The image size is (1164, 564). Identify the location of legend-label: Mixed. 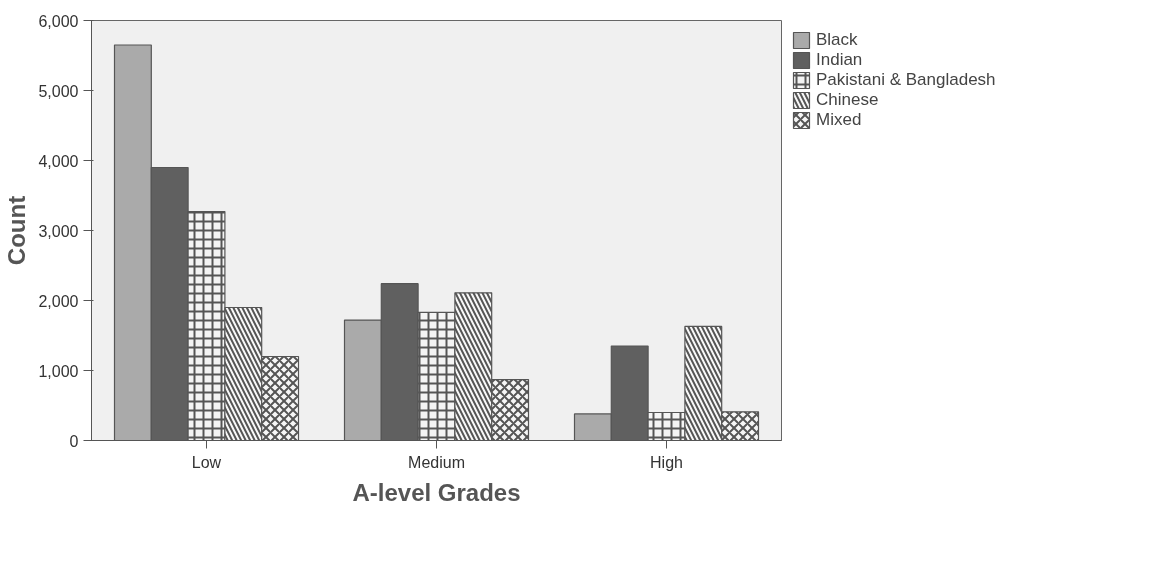
(839, 120).